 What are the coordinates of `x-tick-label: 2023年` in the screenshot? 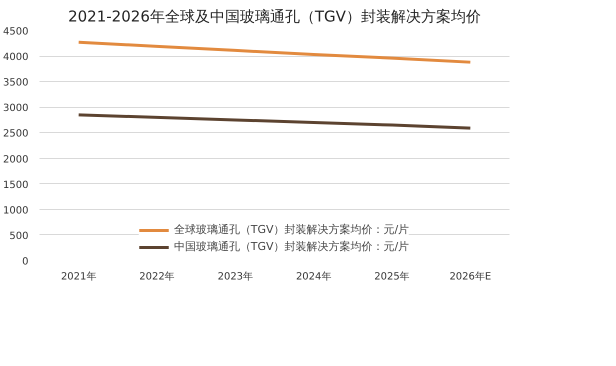 It's located at (236, 276).